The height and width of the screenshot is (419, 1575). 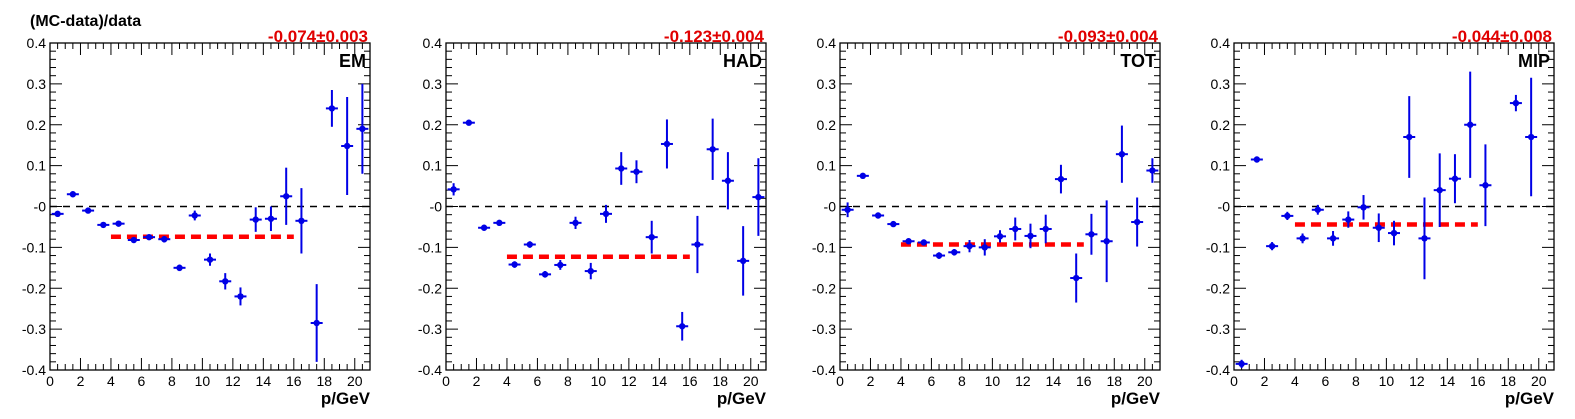 I want to click on y-tick-label: -0.4, so click(x=1218, y=370).